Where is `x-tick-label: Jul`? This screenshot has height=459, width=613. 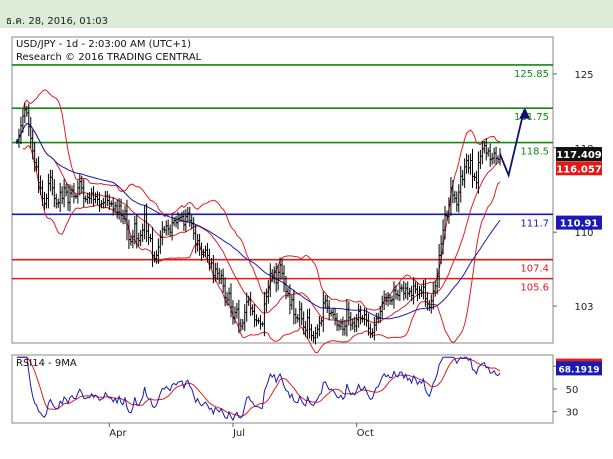
x-tick-label: Jul is located at coordinates (238, 433).